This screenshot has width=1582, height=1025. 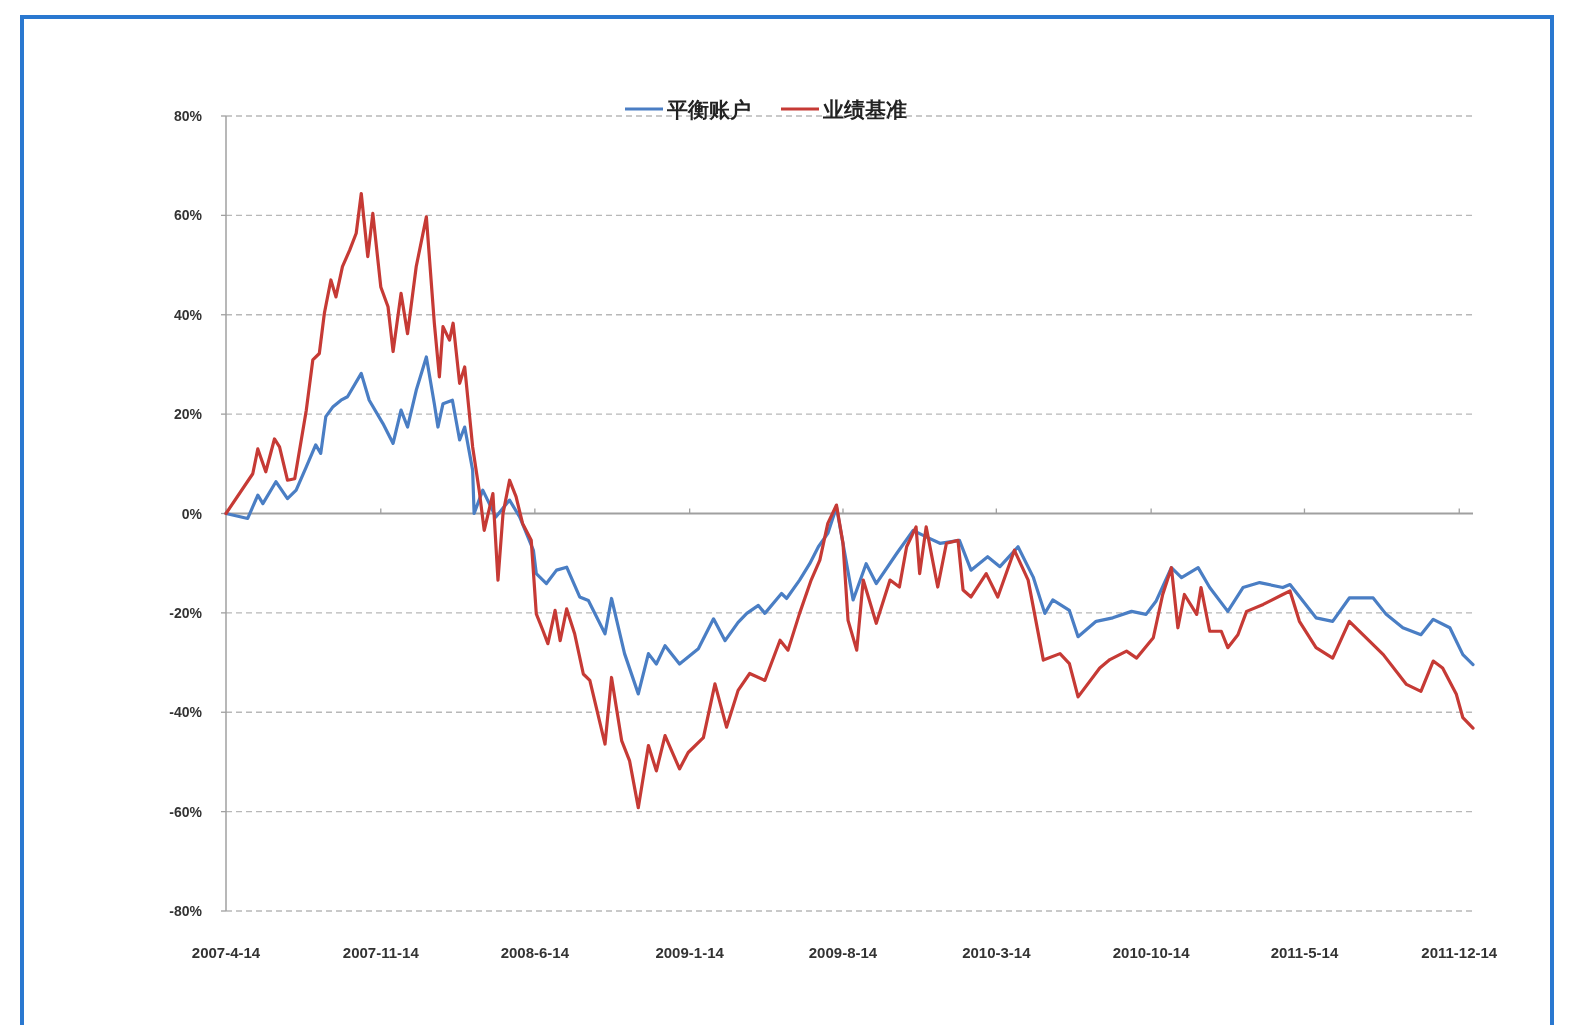 What do you see at coordinates (690, 952) in the screenshot?
I see `x-tick-label: 2009-1-14` at bounding box center [690, 952].